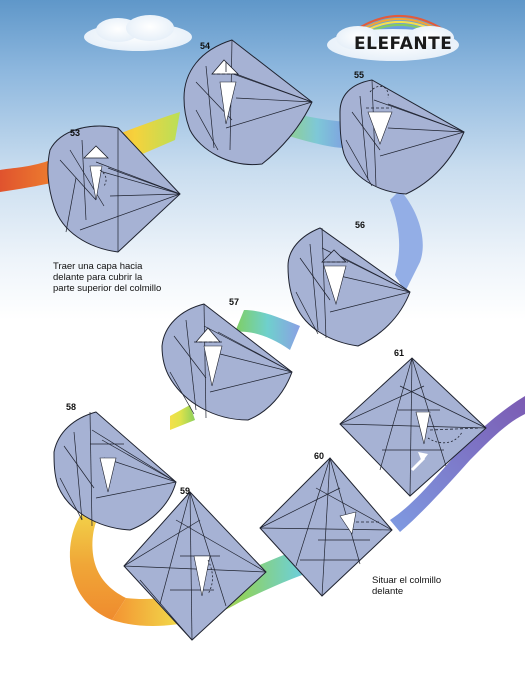  What do you see at coordinates (205, 46) in the screenshot?
I see `step-number-54: 54` at bounding box center [205, 46].